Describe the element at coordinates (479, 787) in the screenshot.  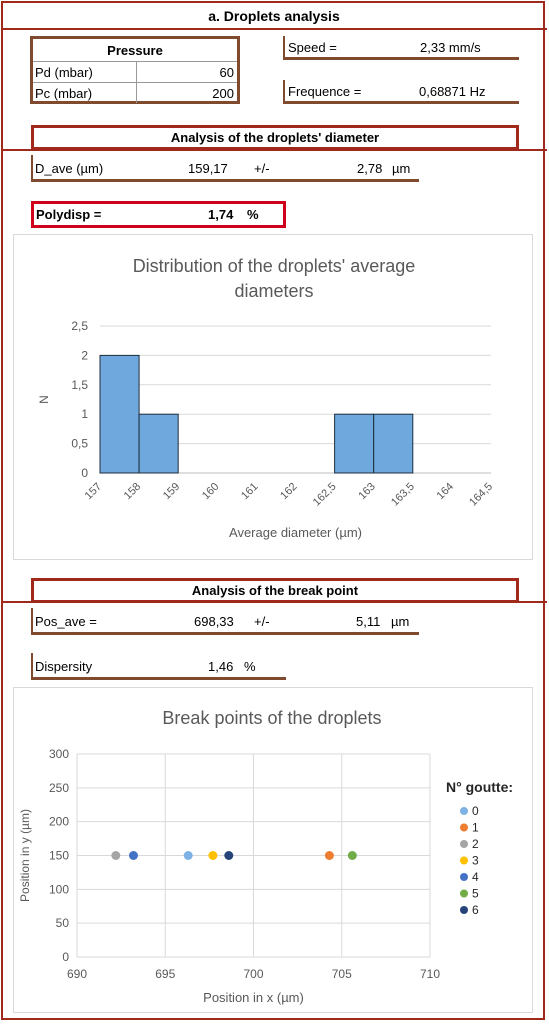
I see `legend-title: N° goutte:` at that location.